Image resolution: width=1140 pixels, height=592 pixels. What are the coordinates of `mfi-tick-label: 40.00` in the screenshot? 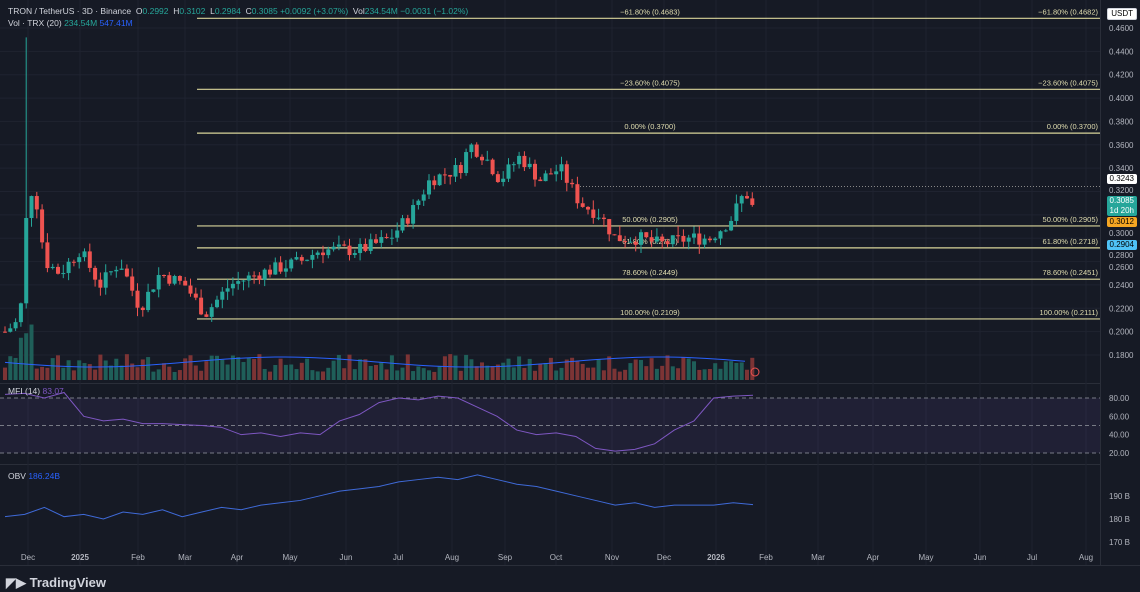 It's located at (1119, 435).